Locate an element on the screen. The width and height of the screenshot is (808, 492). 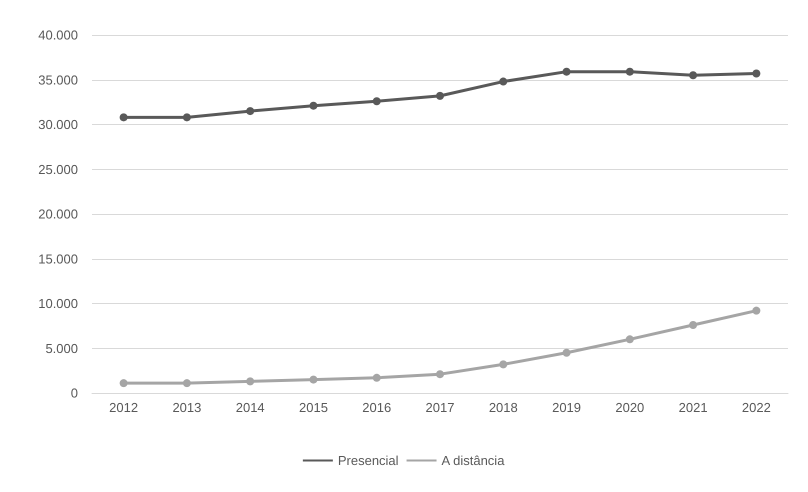
x-tick-label: 2017 is located at coordinates (440, 407).